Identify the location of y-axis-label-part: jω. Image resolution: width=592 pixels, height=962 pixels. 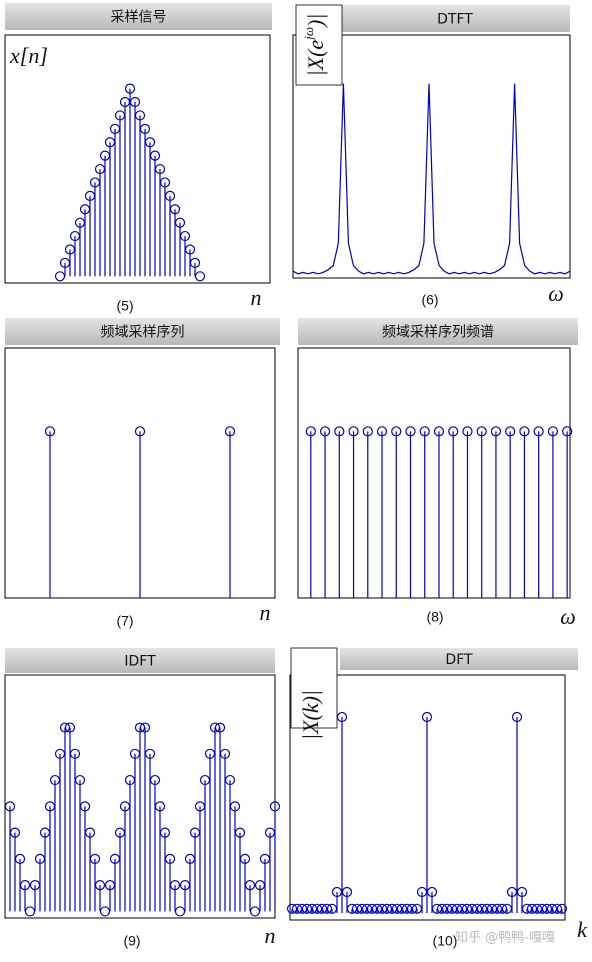
(308, 34).